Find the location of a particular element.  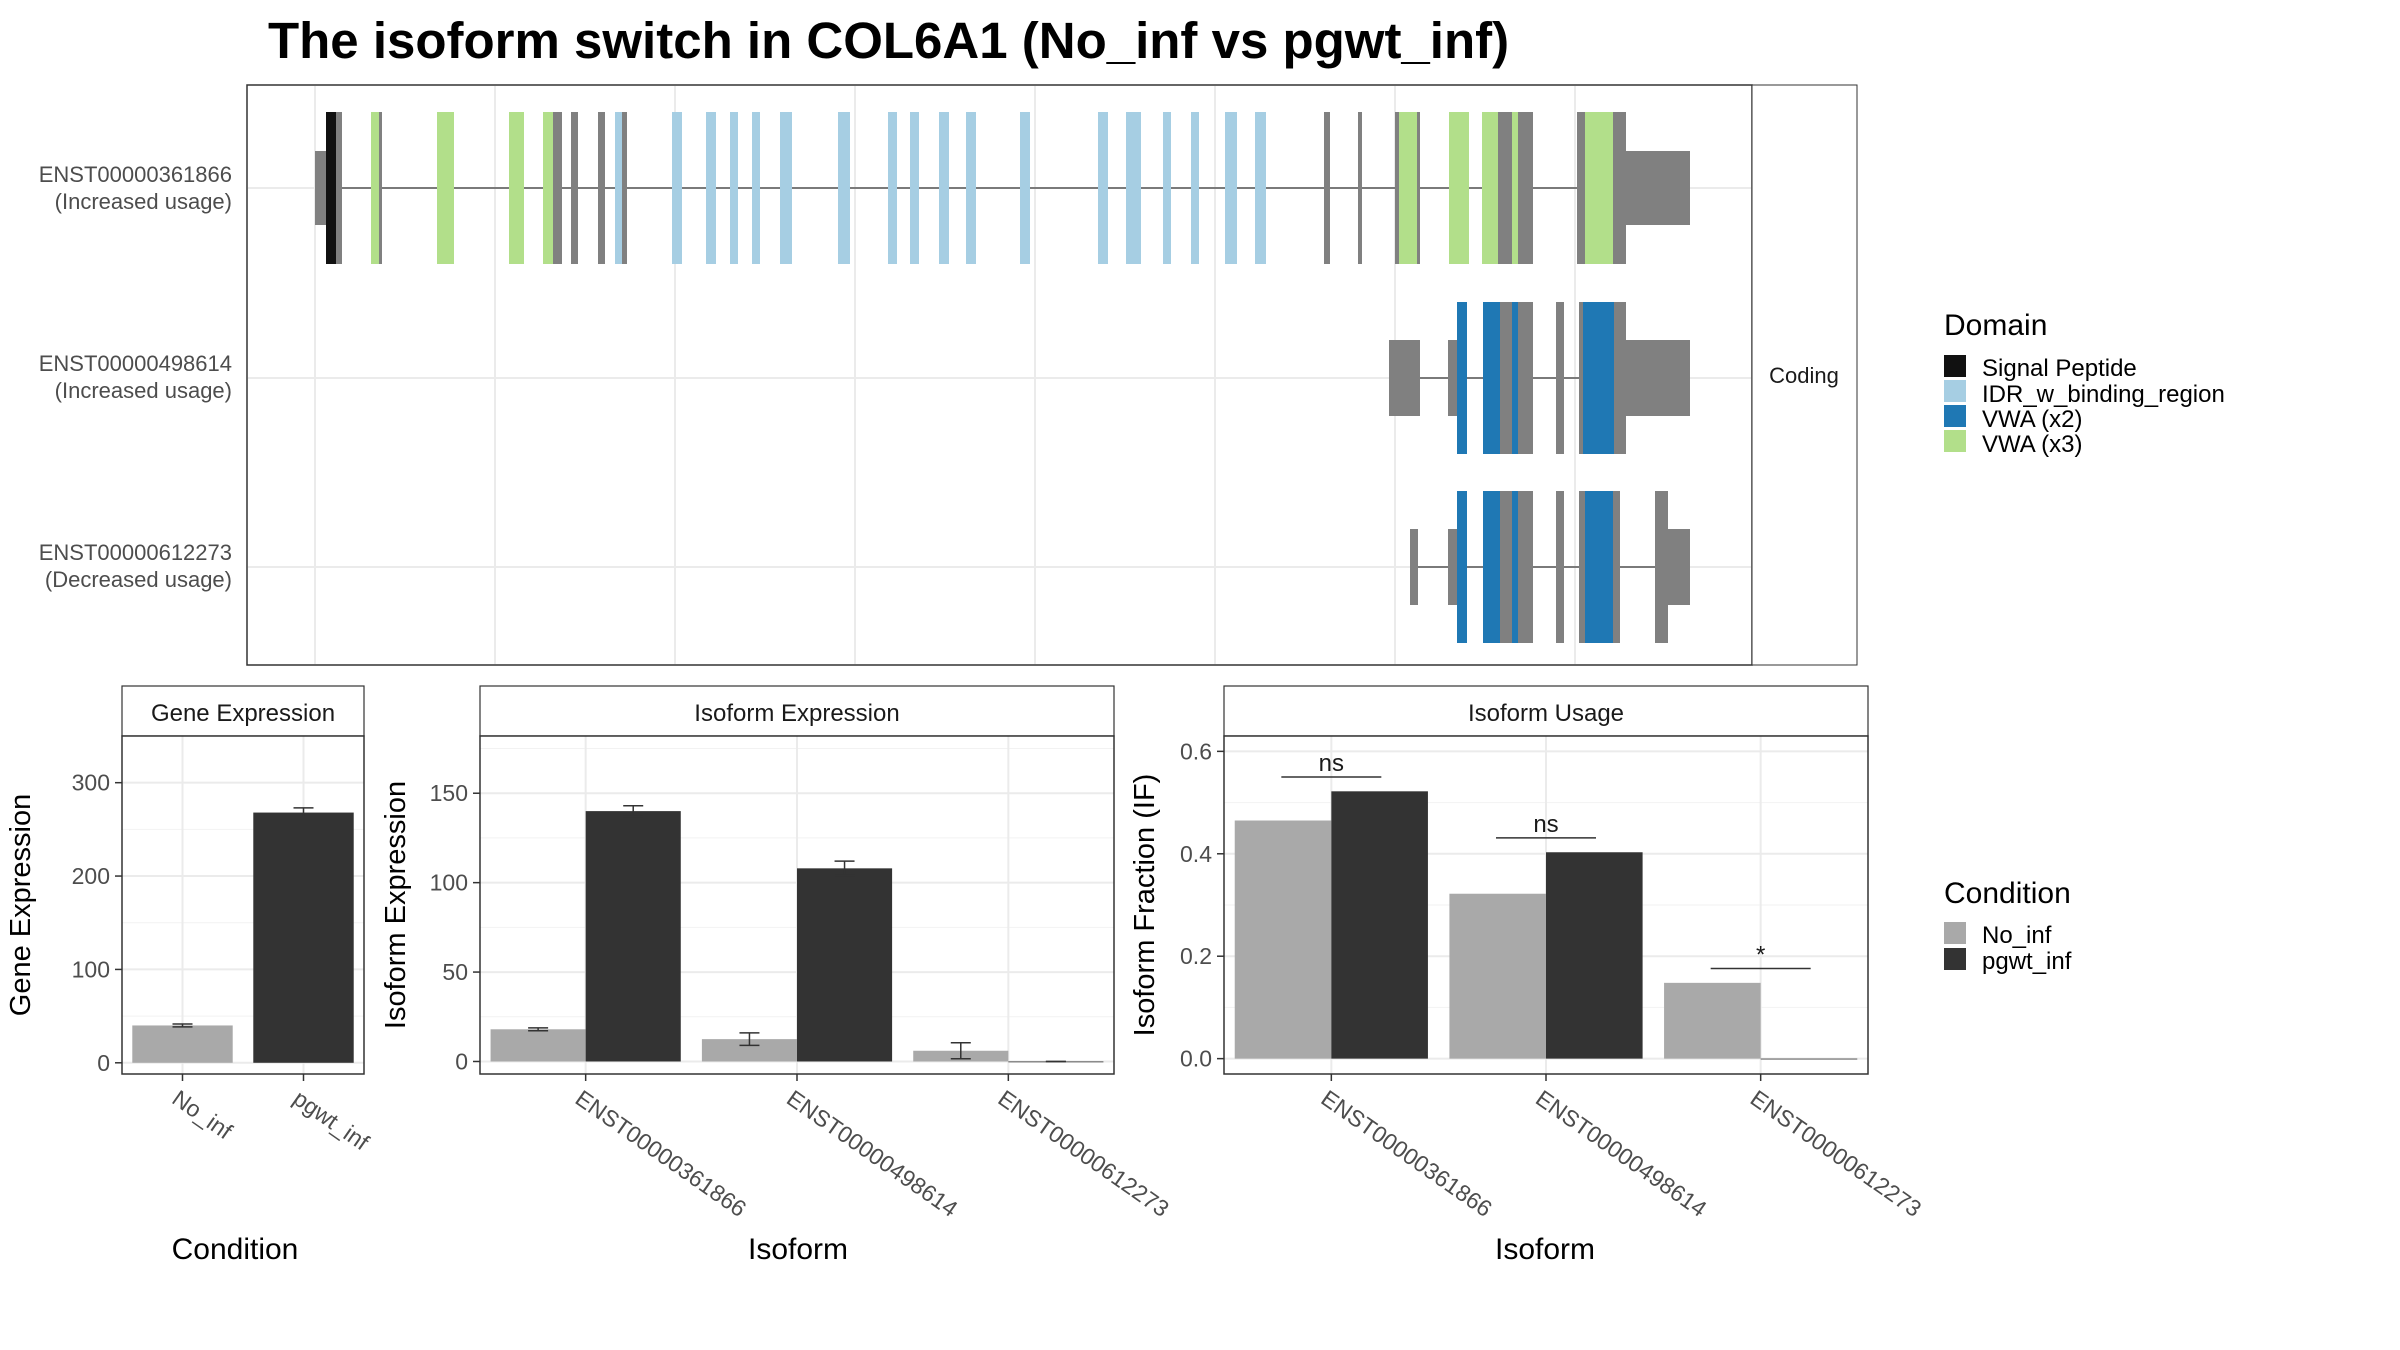

x-axis-title: Isoform is located at coordinates (798, 1249).